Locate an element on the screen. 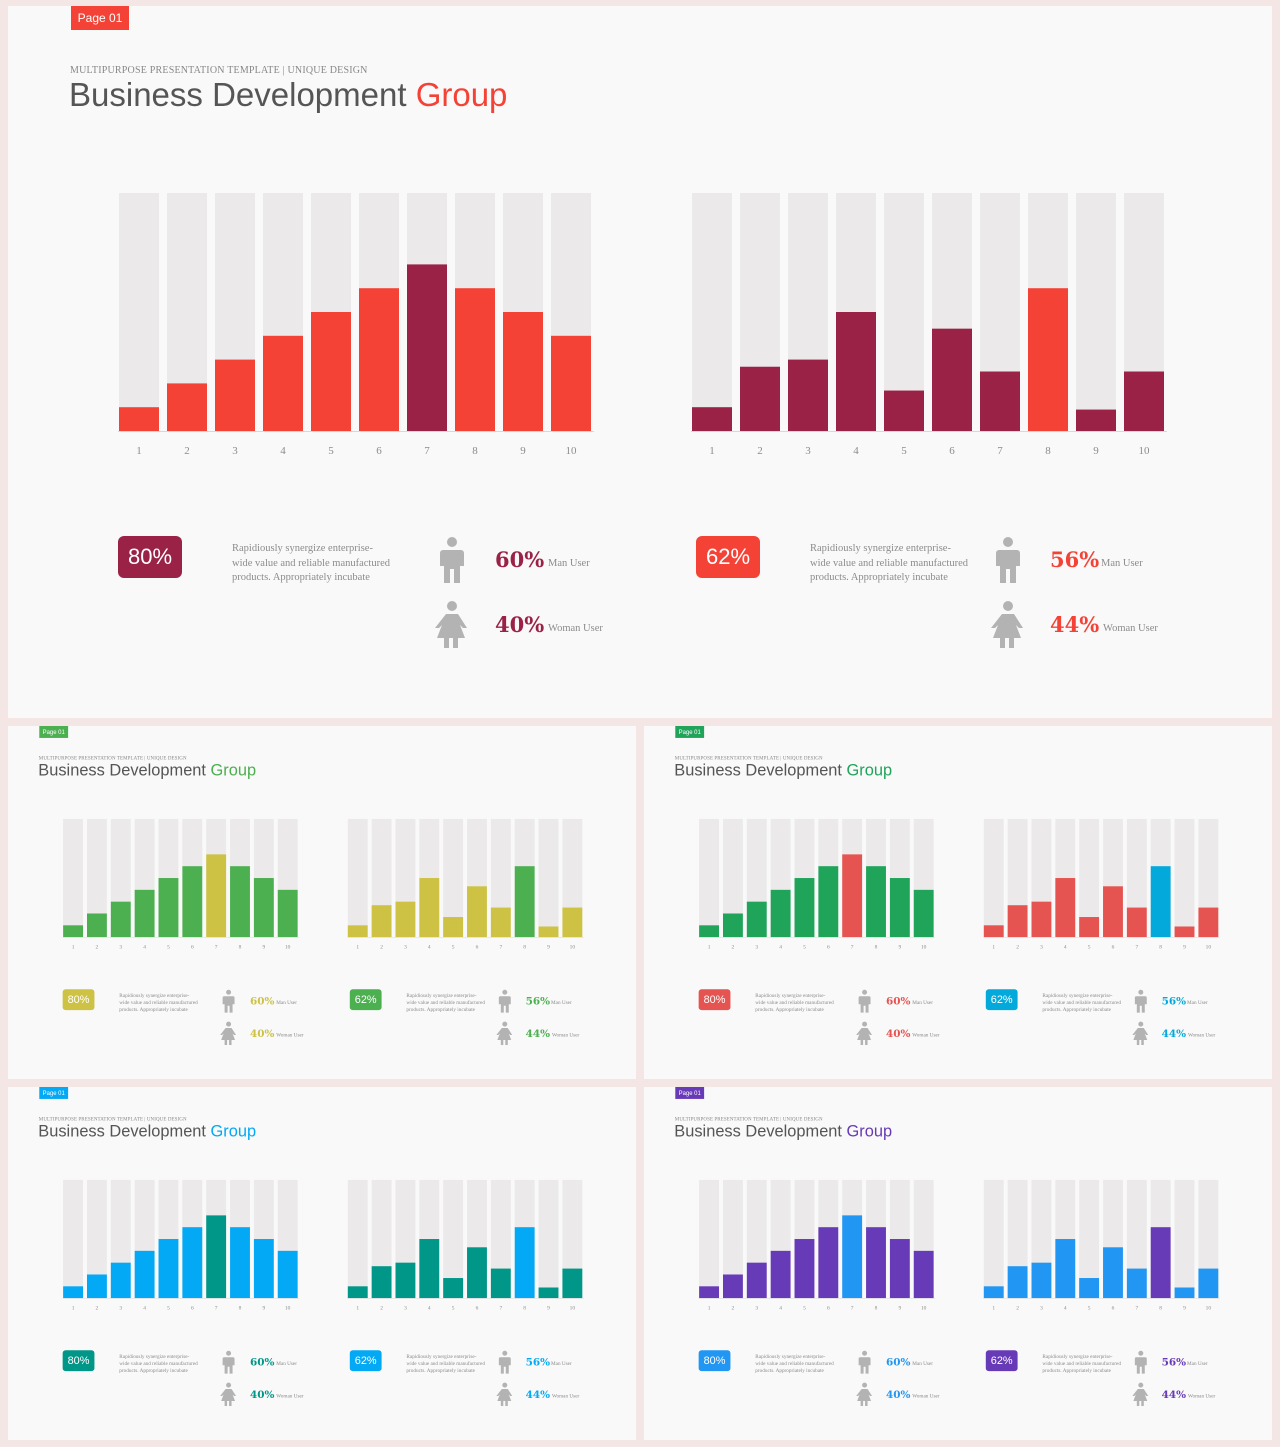  man-user-label-right: Man User is located at coordinates (561, 1003).